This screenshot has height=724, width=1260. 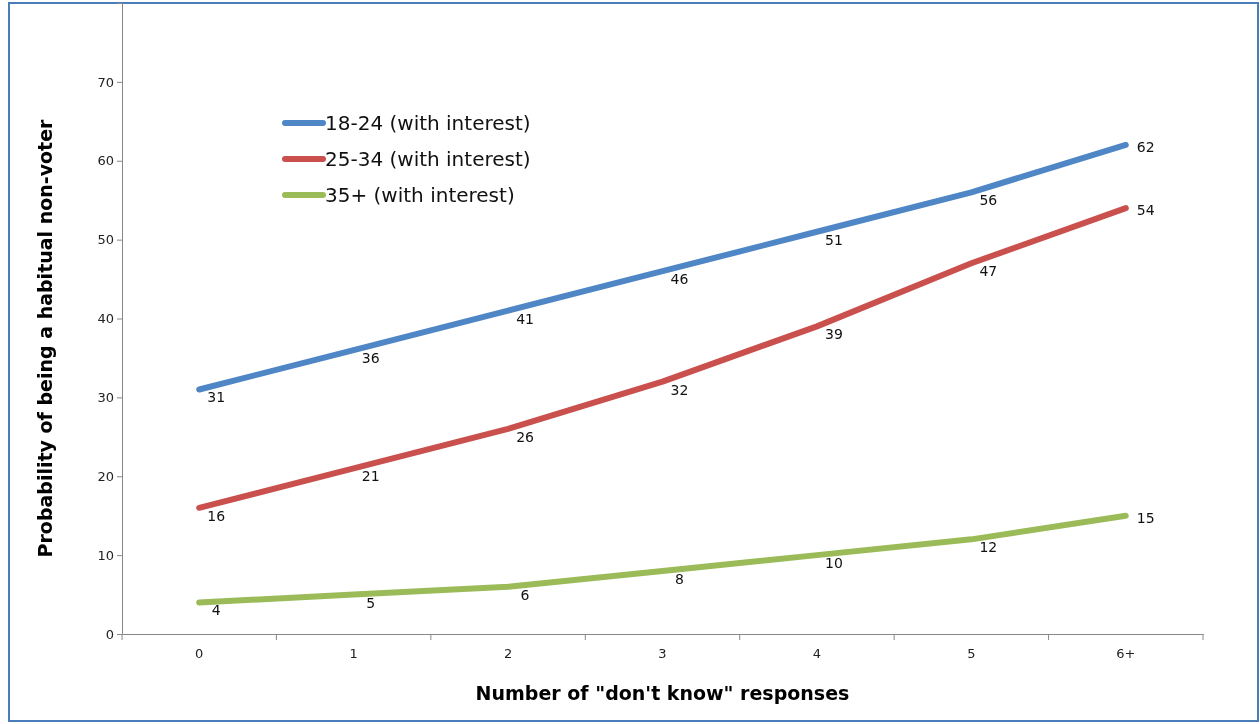 I want to click on x-tick-label: 0, so click(x=199, y=653).